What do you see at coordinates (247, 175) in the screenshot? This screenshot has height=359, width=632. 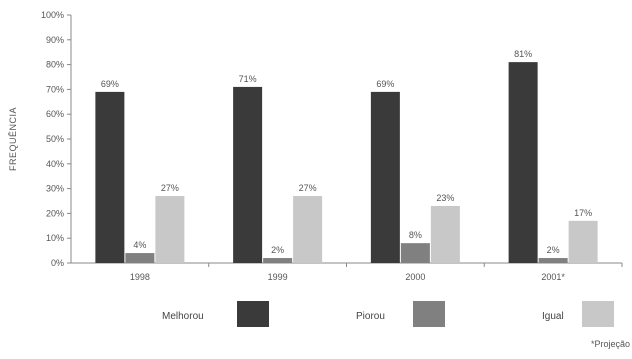 I see `bar-melhorou-1999` at bounding box center [247, 175].